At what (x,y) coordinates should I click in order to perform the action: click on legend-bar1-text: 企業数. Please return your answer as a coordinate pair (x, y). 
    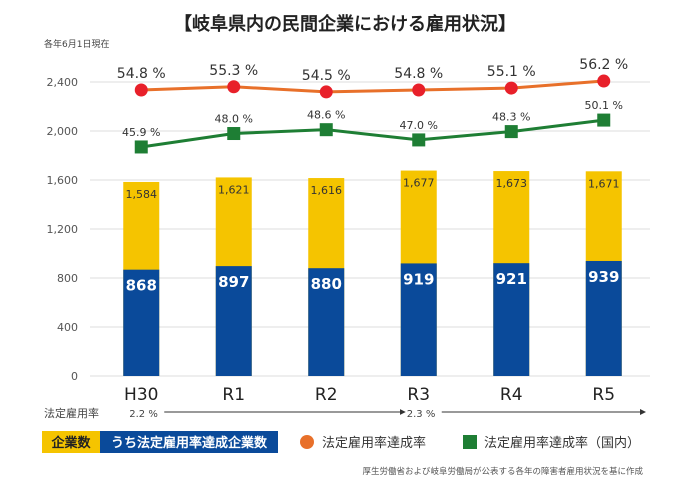
    Looking at the image, I should click on (70, 443).